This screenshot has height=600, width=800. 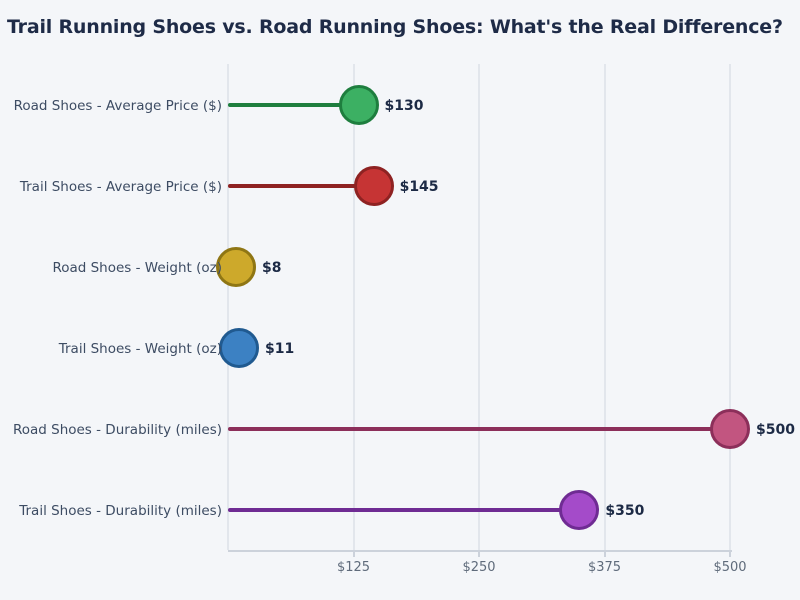 What do you see at coordinates (272, 267) in the screenshot?
I see `value-label: $8` at bounding box center [272, 267].